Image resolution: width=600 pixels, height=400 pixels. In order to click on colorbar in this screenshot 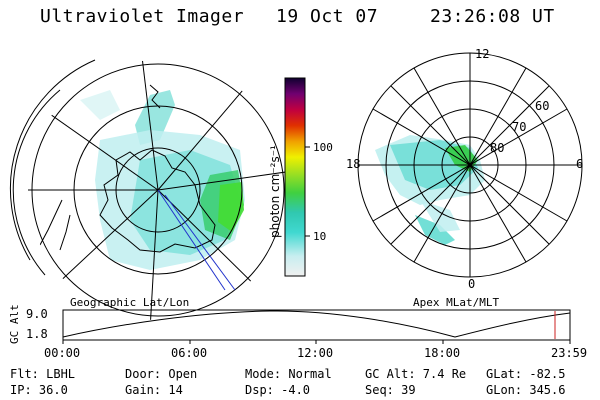, I will do `click(297, 177)`.